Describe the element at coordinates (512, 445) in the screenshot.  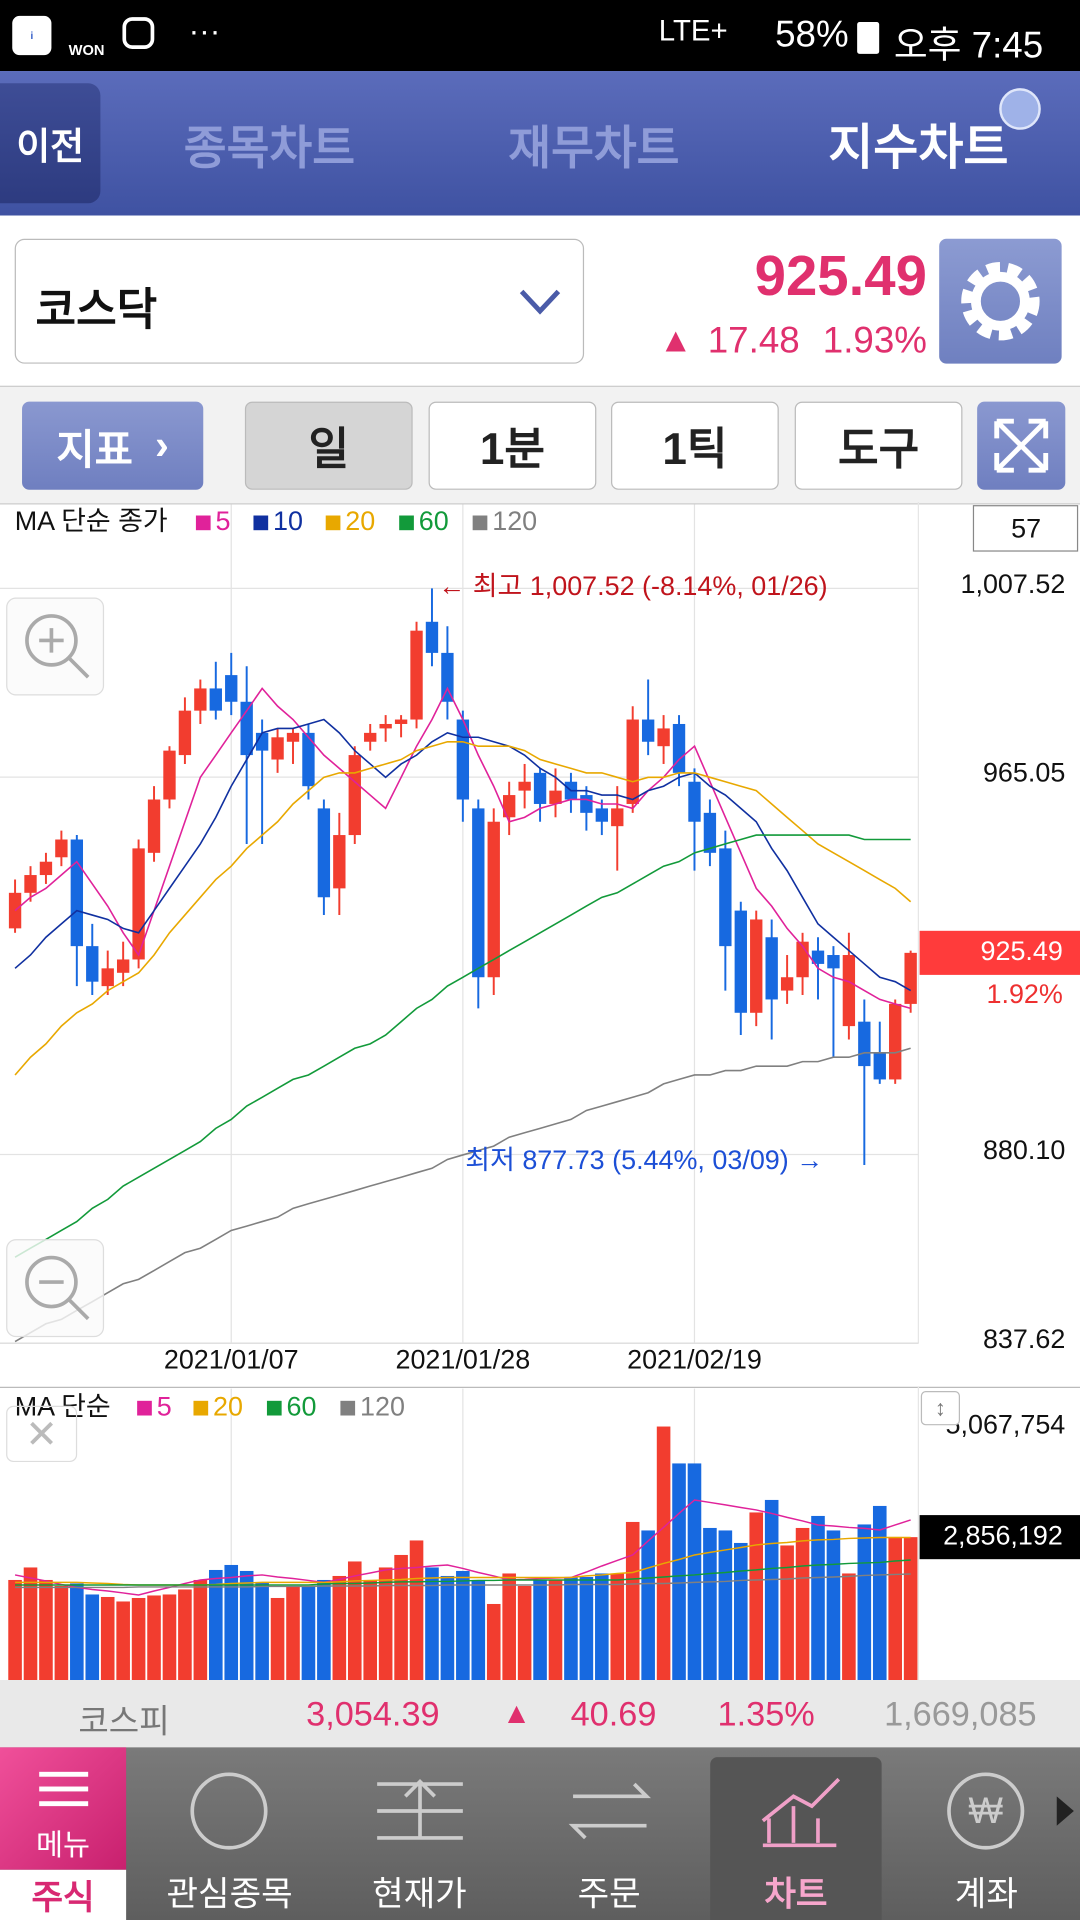
I see `minute-button: 1분` at that location.